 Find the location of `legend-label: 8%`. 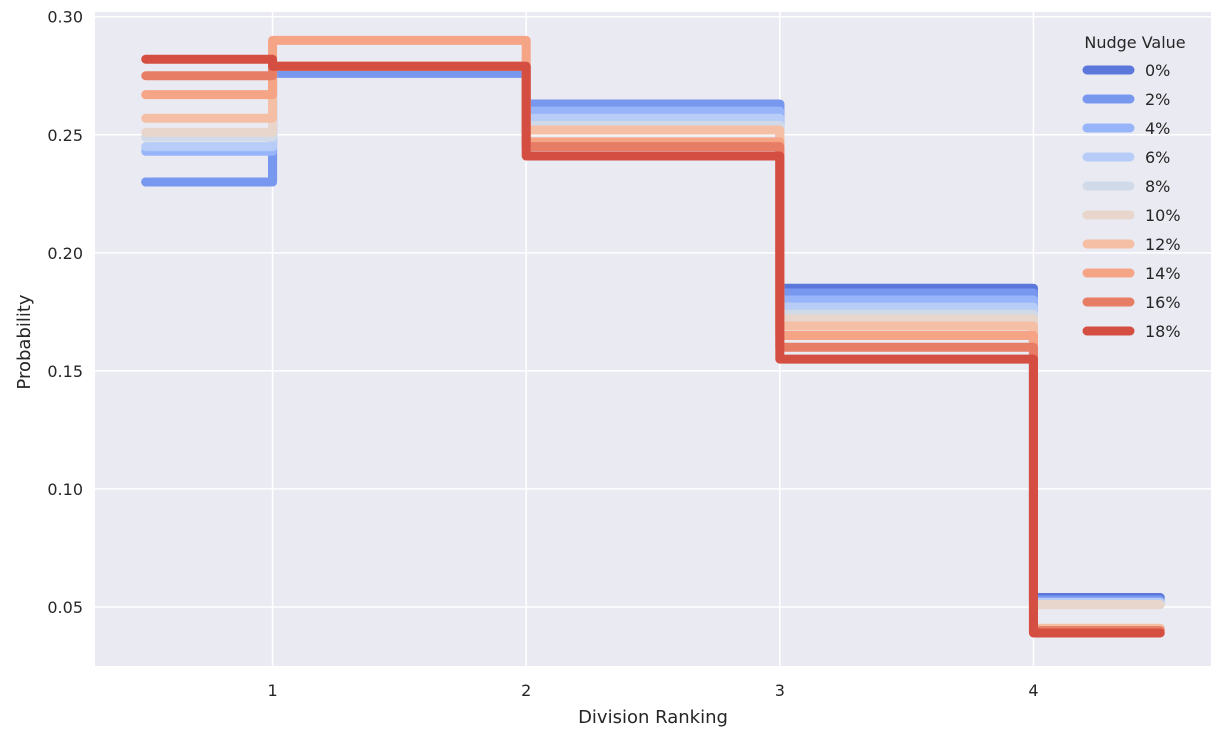

legend-label: 8% is located at coordinates (1157, 186).